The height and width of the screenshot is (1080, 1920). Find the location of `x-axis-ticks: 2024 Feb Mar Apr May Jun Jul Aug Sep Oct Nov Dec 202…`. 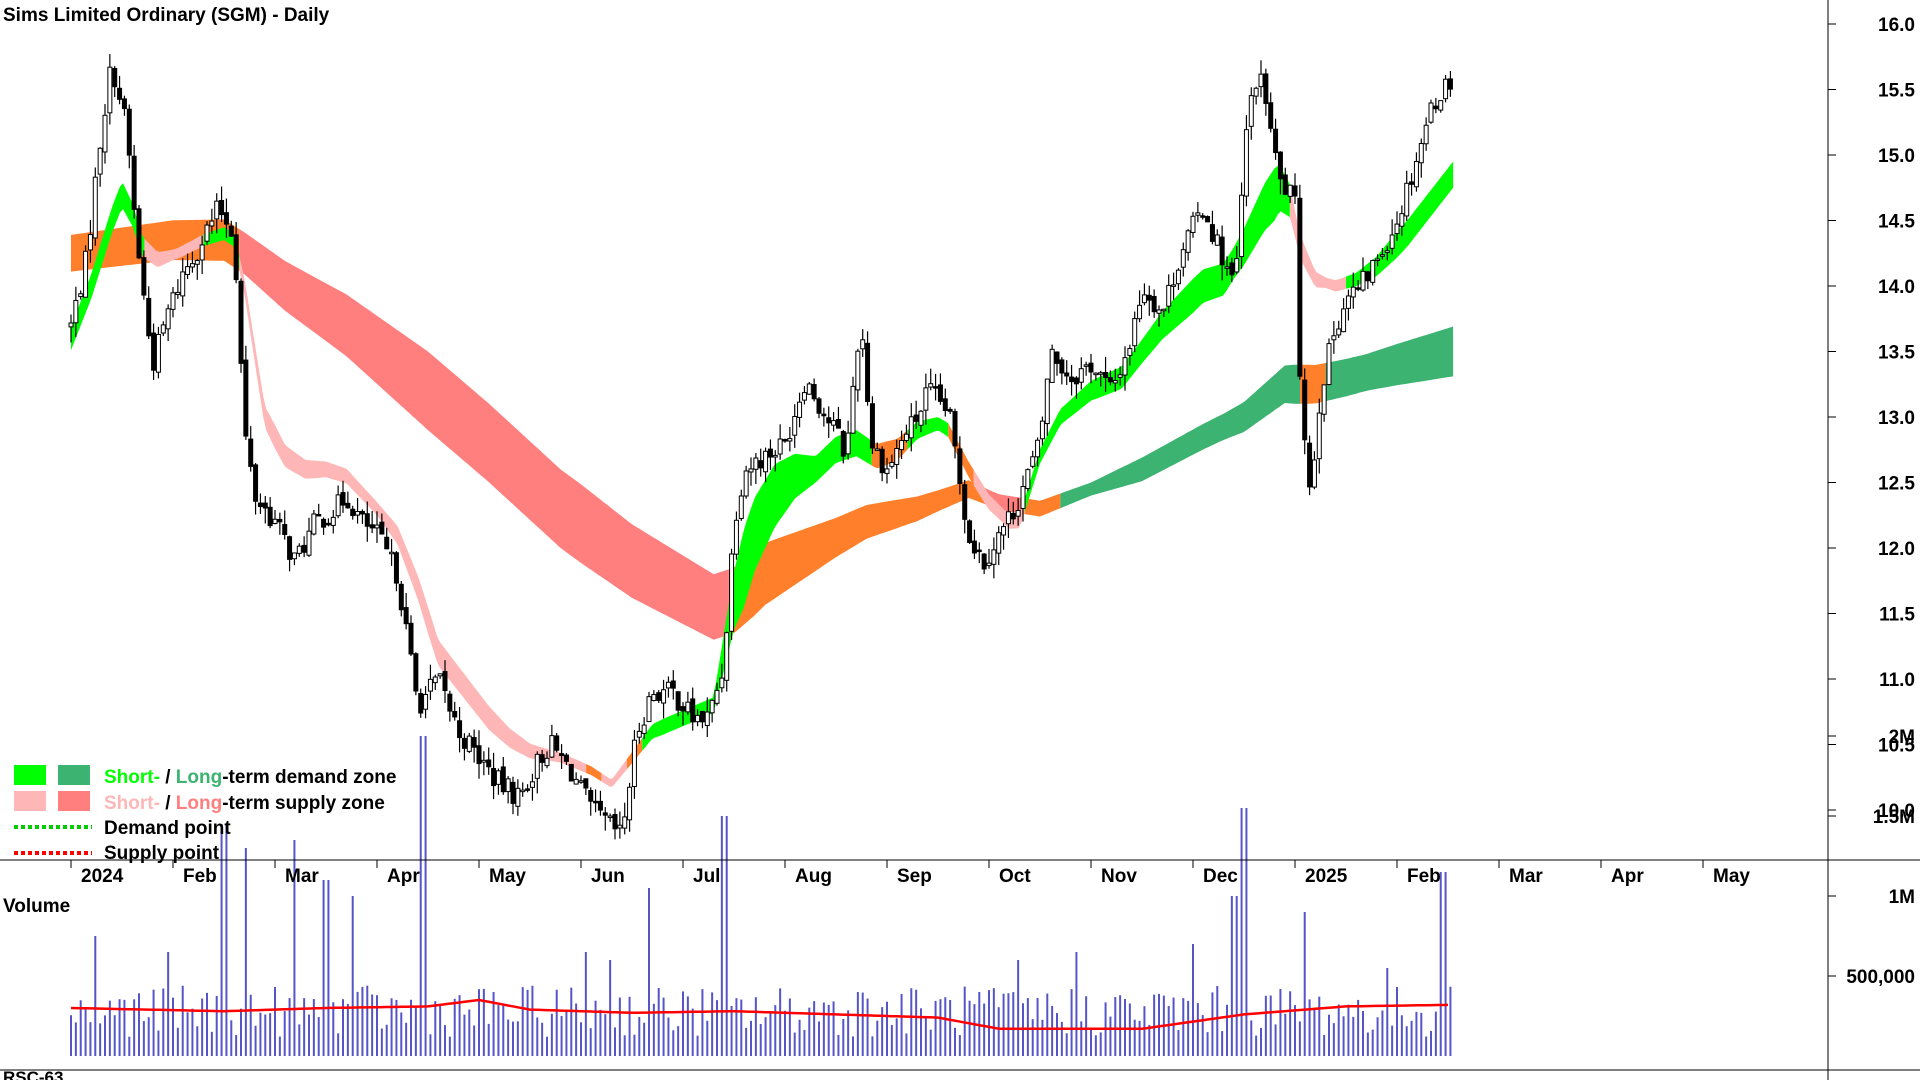

x-axis-ticks: 2024 Feb Mar Apr May Jun Jul Aug Sep Oct Nov Dec 202… is located at coordinates (910, 873).